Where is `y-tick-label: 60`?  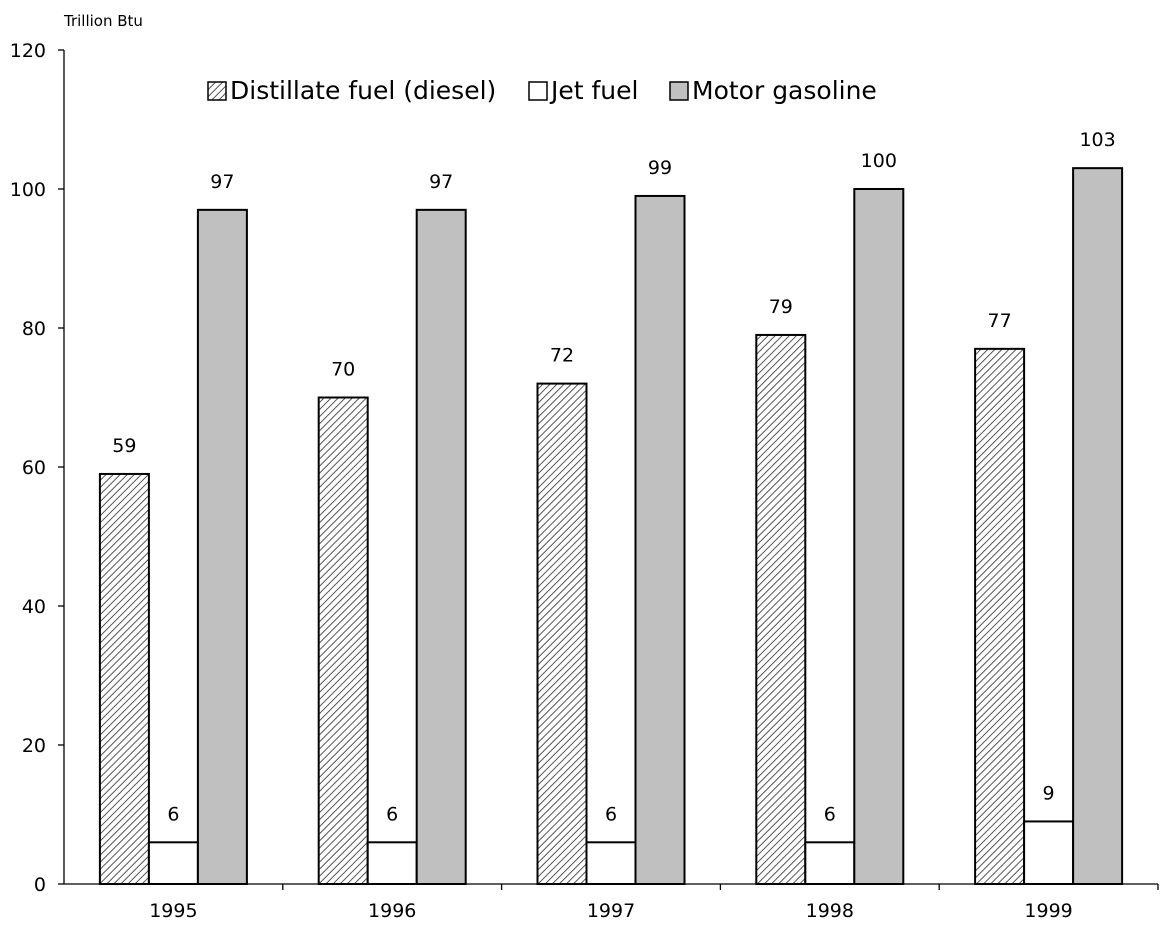 y-tick-label: 60 is located at coordinates (34, 468).